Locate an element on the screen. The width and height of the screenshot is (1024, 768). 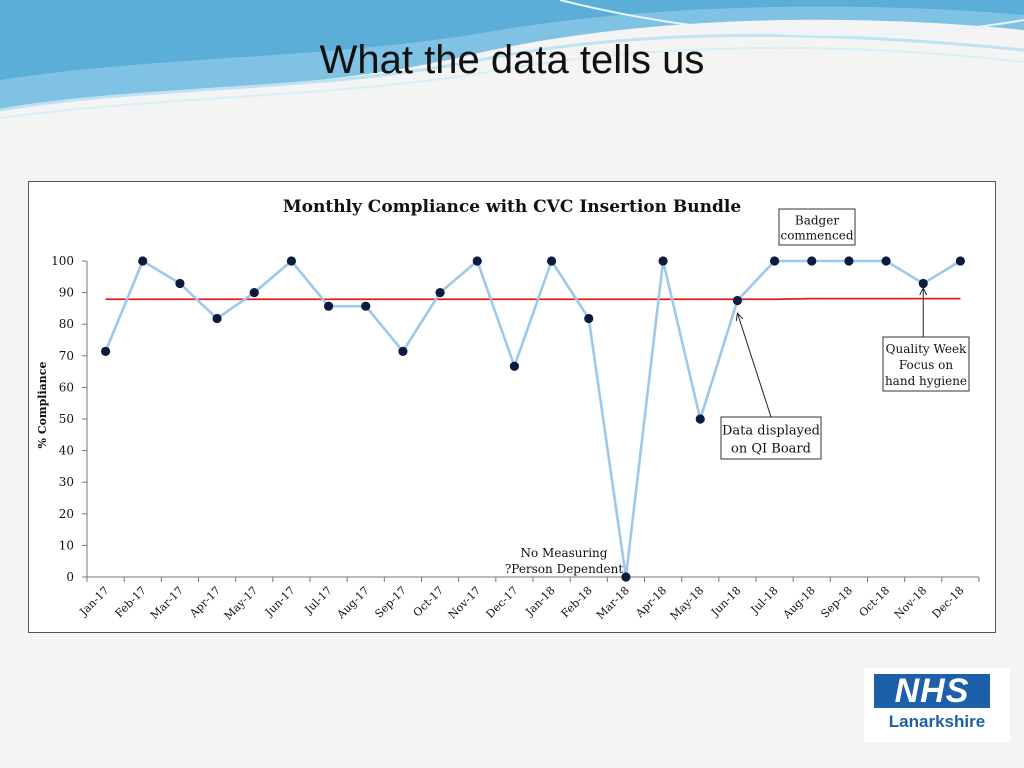
y-tick-label: 60 is located at coordinates (66, 387).